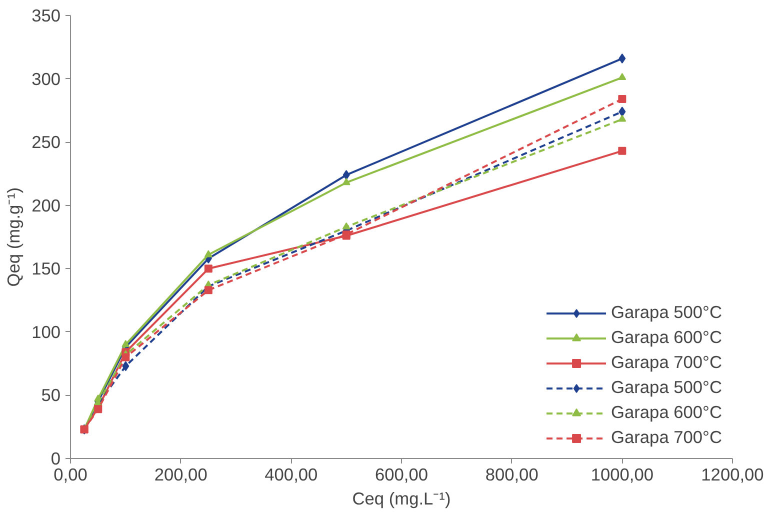  What do you see at coordinates (401, 474) in the screenshot?
I see `x-tick-label: 600,00` at bounding box center [401, 474].